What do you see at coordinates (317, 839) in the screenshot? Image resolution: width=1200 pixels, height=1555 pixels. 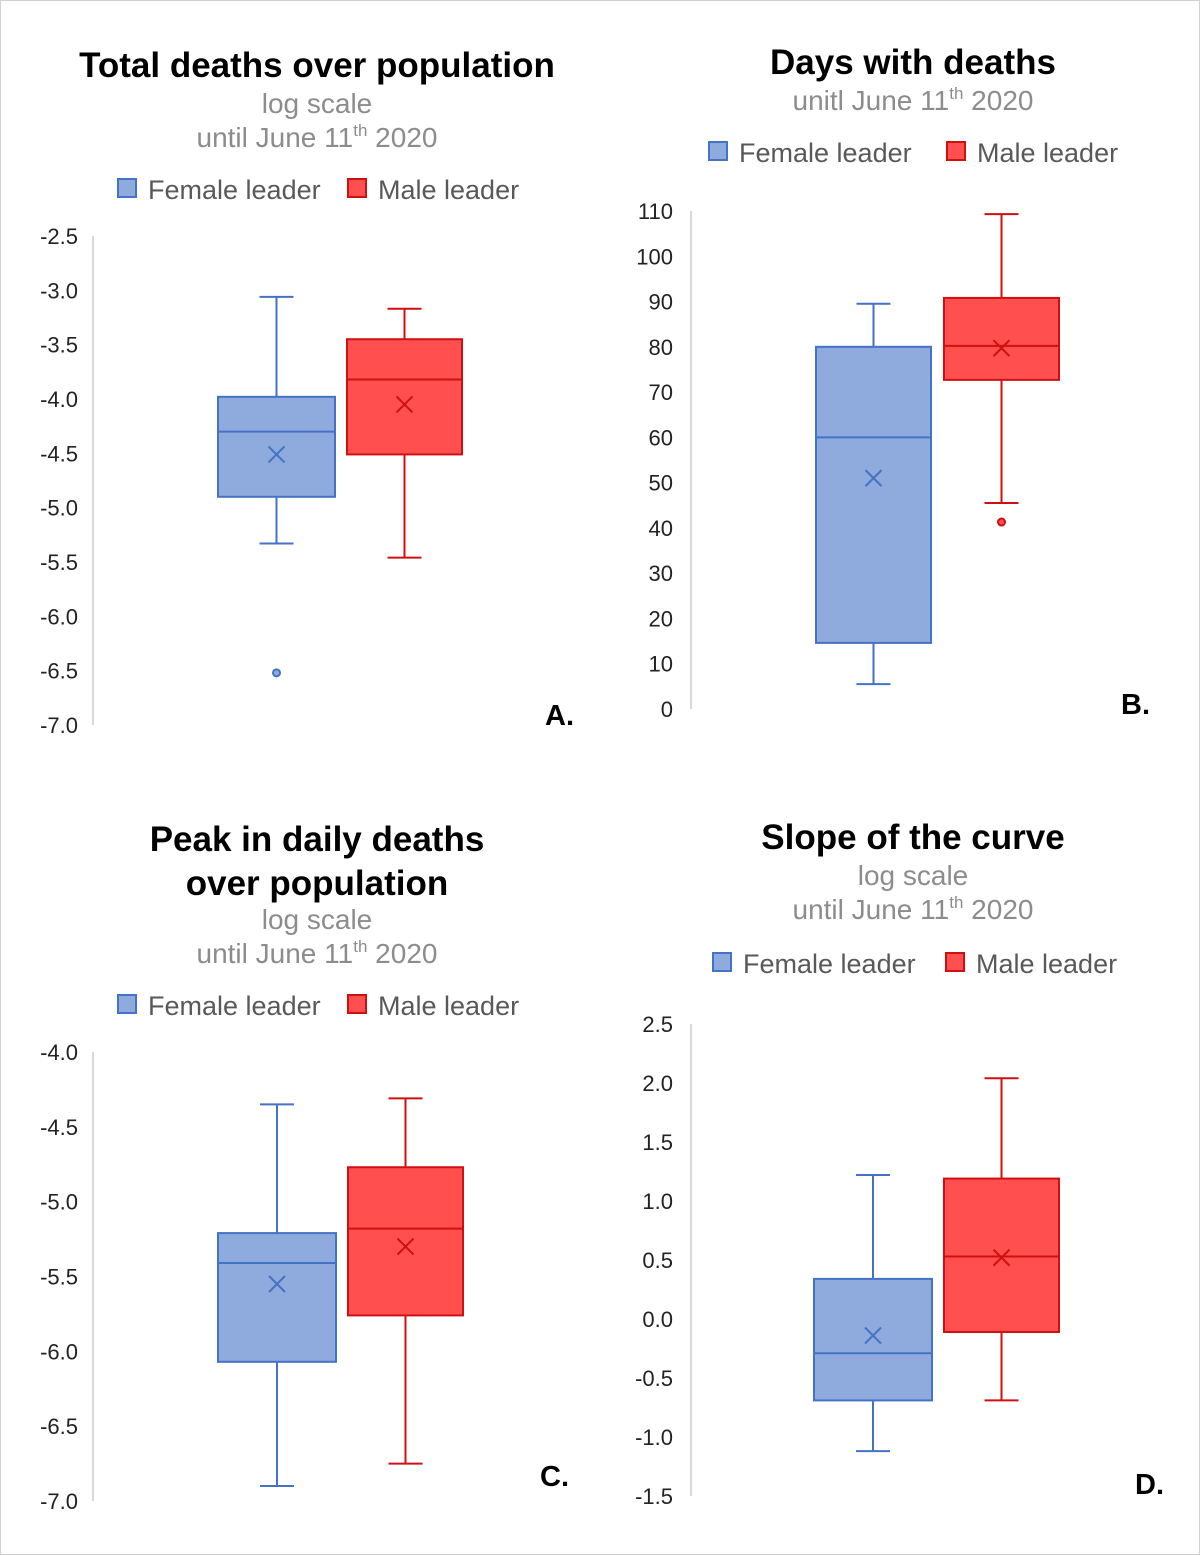 I see `chart-title: Peak in daily deaths` at bounding box center [317, 839].